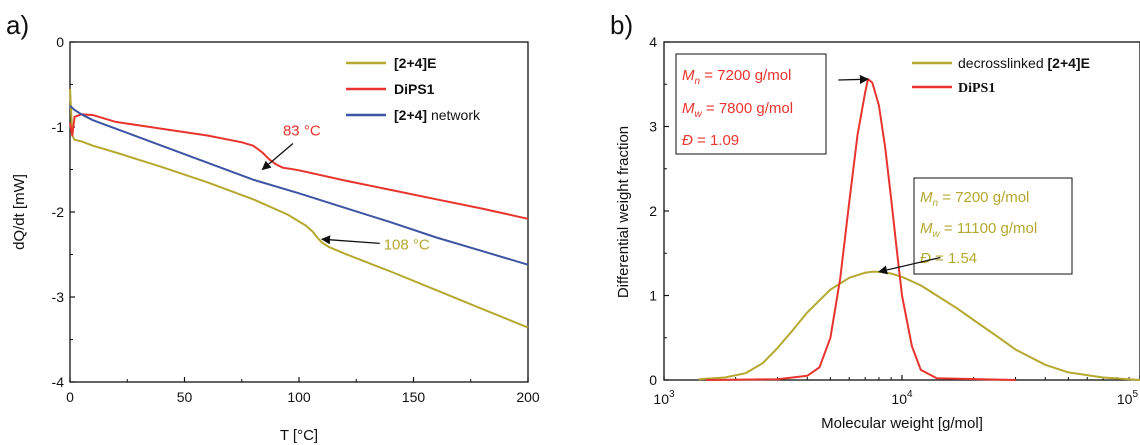 This screenshot has height=445, width=1140. Describe the element at coordinates (410, 115) in the screenshot. I see `legend-a-entry-2-bold: [2+4]` at that location.